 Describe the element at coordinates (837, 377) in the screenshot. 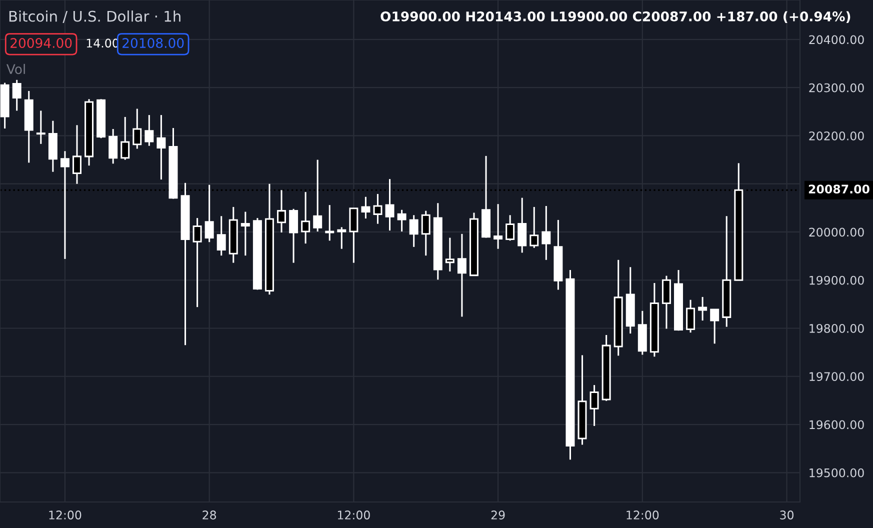

I see `y-tick-label: 19700.00` at that location.